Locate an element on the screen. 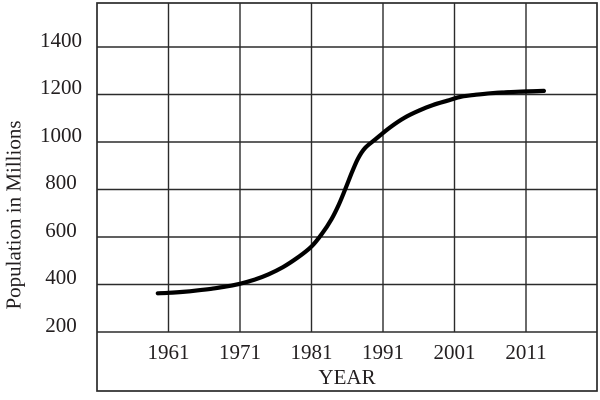  y-tick-label: 200 is located at coordinates (61, 324).